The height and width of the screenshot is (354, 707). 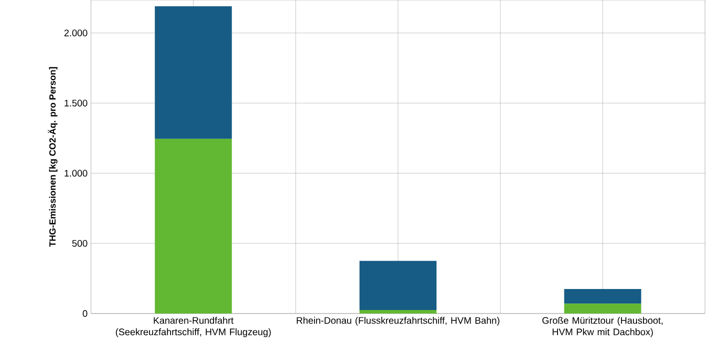 I want to click on y-axis-title: THG-Emissionen [kg CO2-Äq. pro Person], so click(x=53, y=157).